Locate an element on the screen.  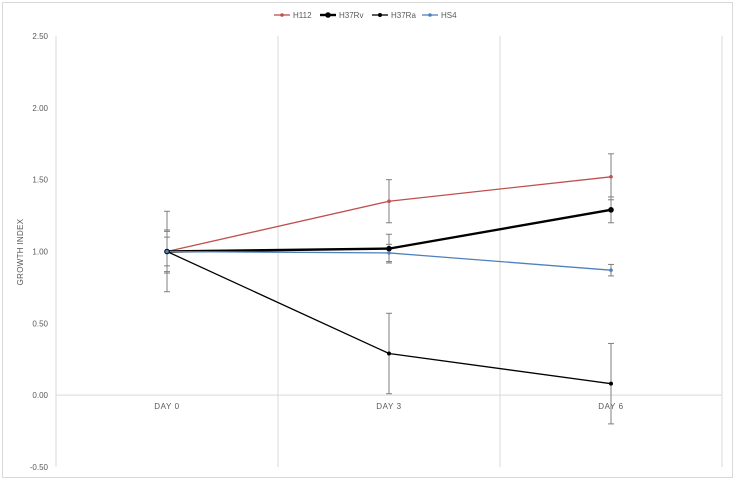
y-tick-labels: 2.50 2.00 1.50 1.00 0.50 0.00 -0.50 is located at coordinates (39, 252).